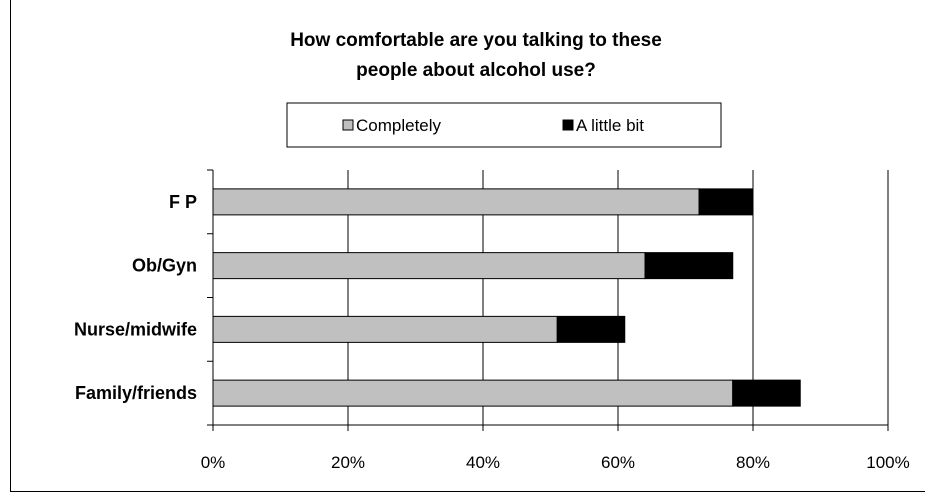 The image size is (927, 494). Describe the element at coordinates (473, 393) in the screenshot. I see `bar-family-friends-completely` at that location.